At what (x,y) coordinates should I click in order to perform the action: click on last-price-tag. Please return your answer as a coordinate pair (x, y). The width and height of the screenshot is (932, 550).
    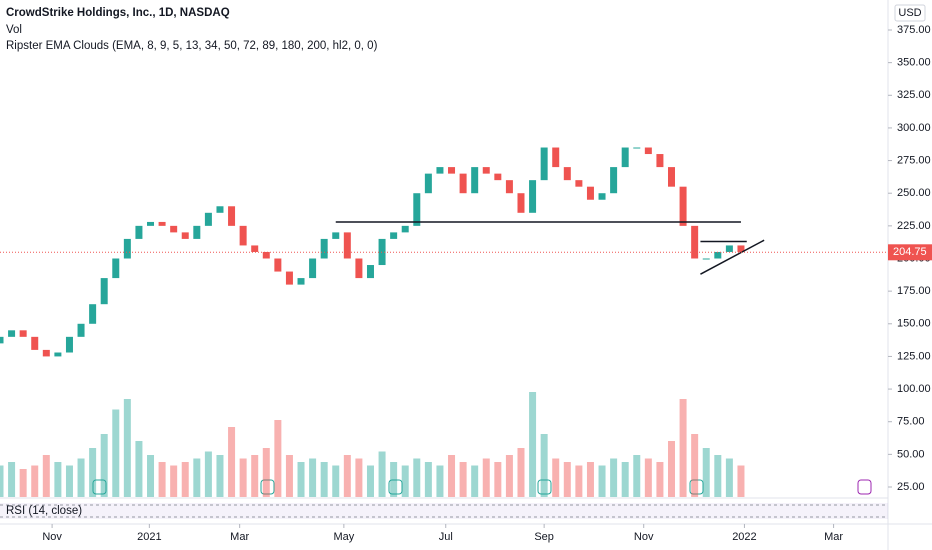
    Looking at the image, I should click on (910, 252).